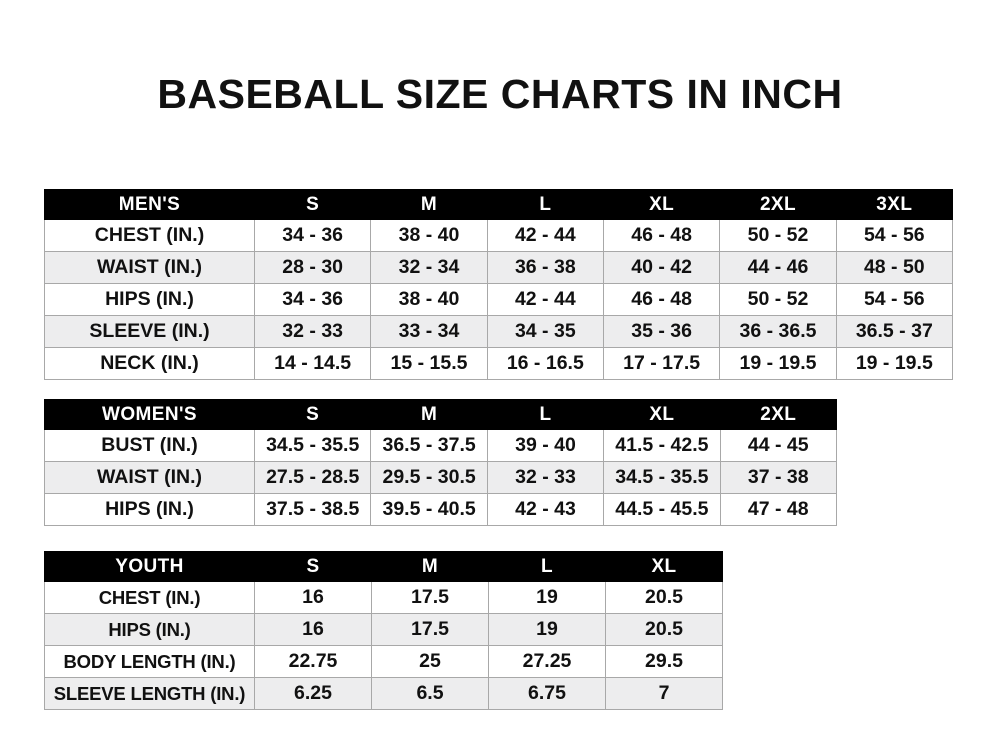  Describe the element at coordinates (778, 477) in the screenshot. I see `measurement-cell: 37 - 38` at that location.